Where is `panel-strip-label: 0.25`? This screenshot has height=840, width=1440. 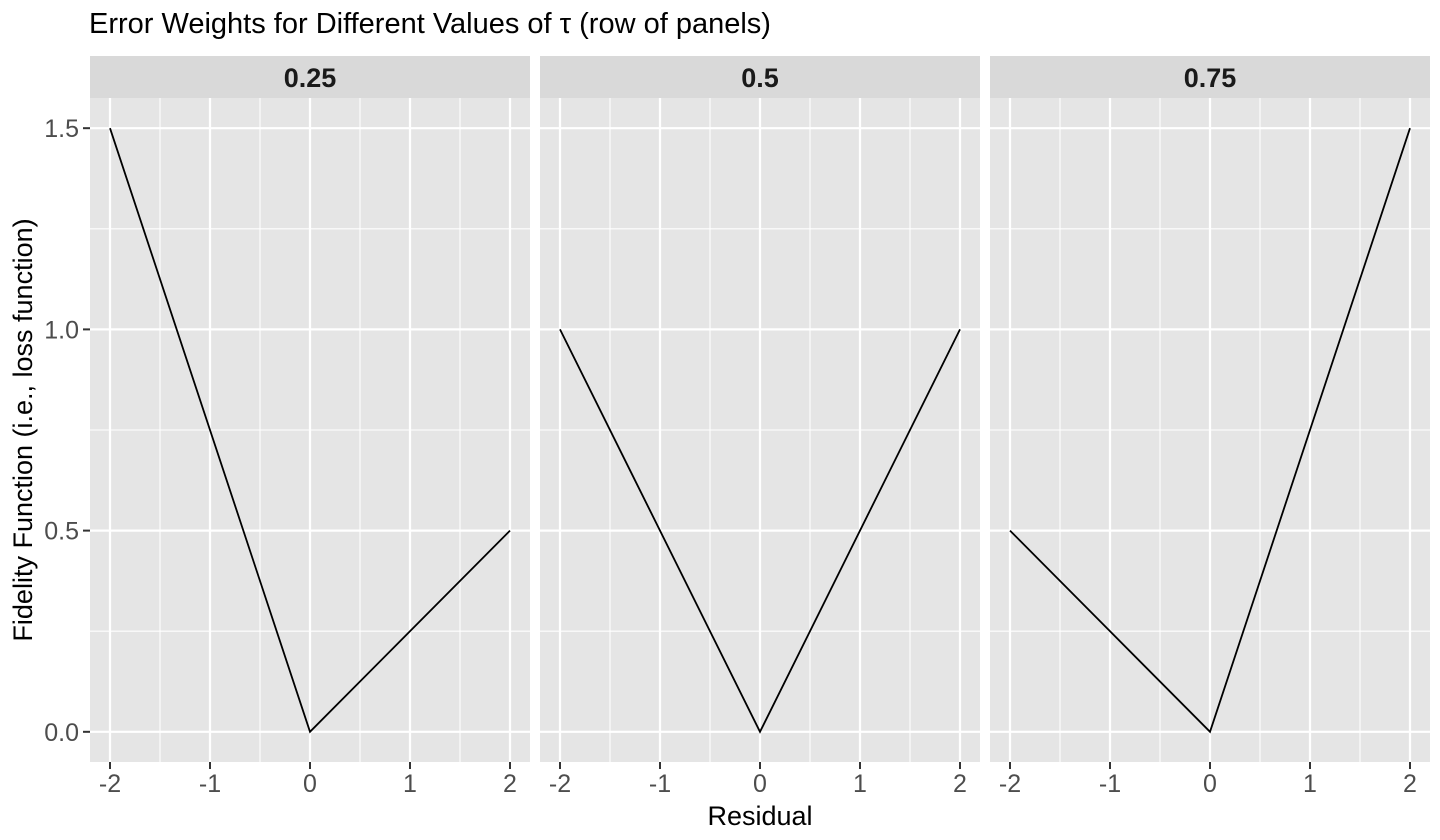 panel-strip-label: 0.25 is located at coordinates (310, 78).